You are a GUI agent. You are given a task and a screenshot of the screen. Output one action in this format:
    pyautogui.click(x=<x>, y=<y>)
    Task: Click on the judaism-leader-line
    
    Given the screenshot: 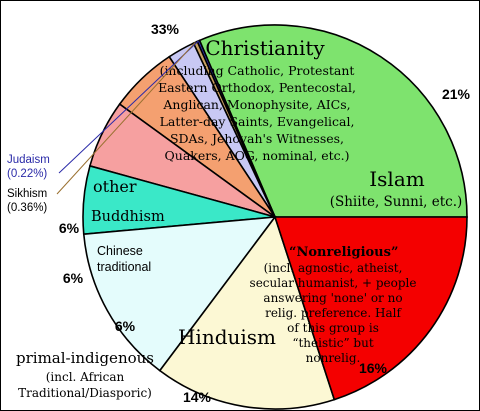 What is the action you would take?
    pyautogui.click(x=128, y=107)
    